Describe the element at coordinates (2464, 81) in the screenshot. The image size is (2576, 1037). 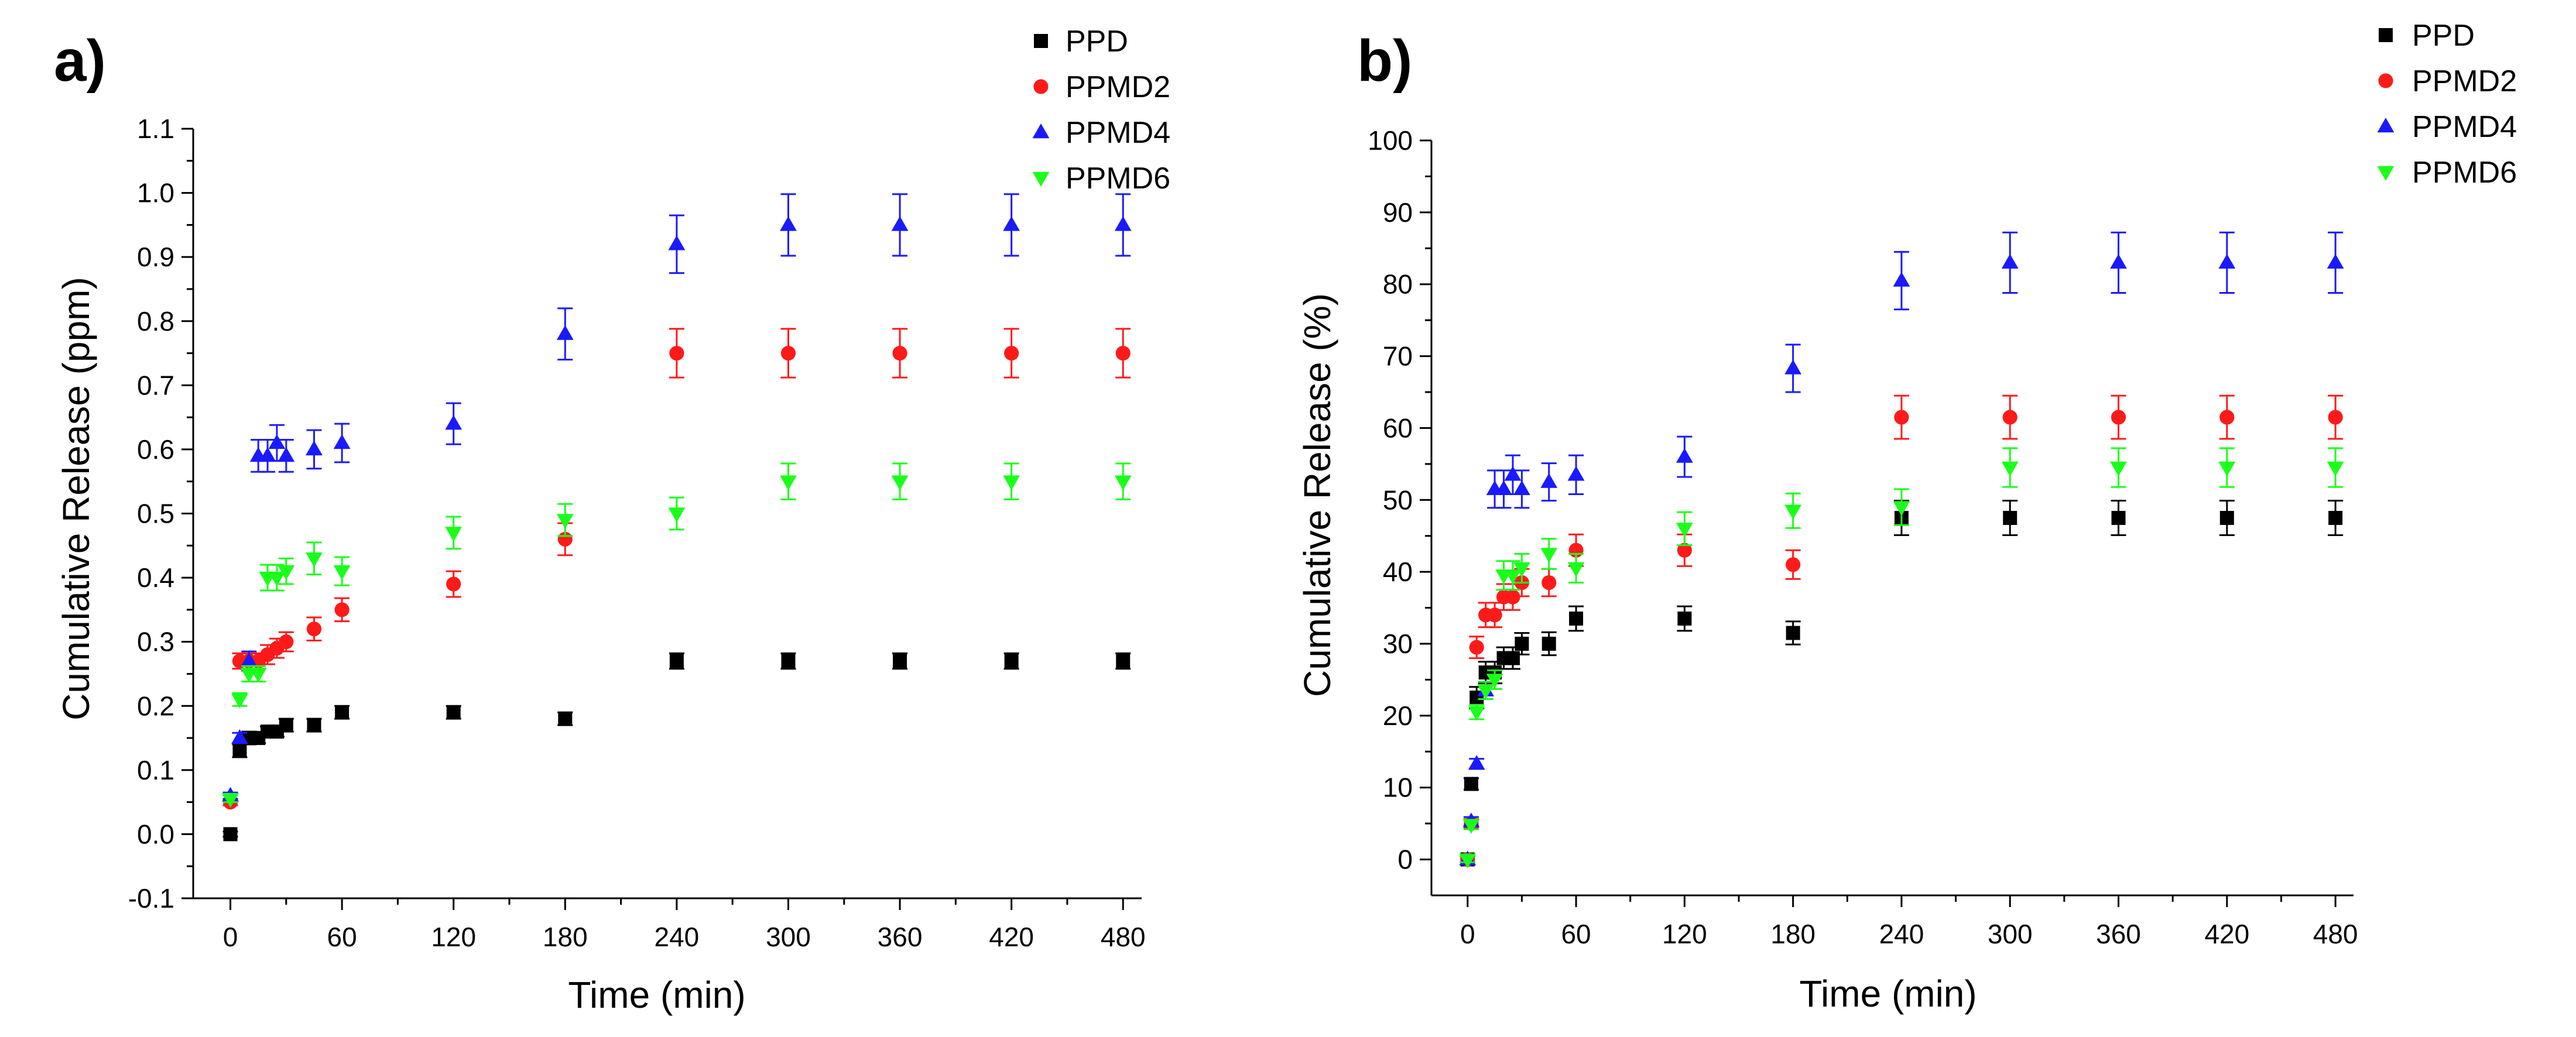
I see `legend-label: PPMD2` at that location.